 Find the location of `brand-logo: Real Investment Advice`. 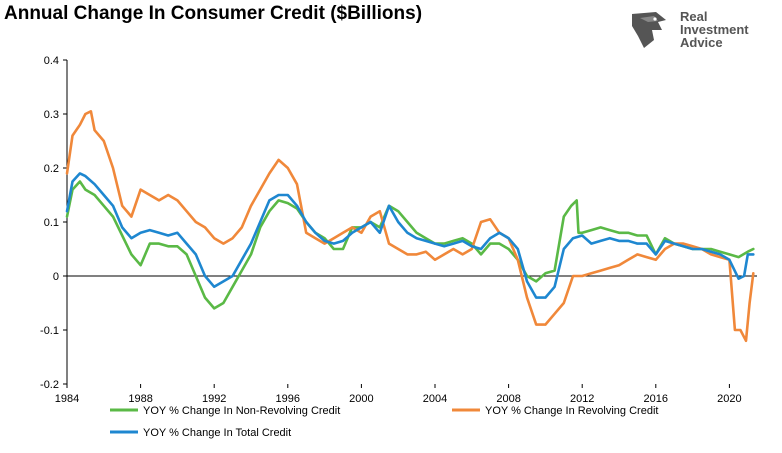

brand-logo: Real Investment Advice is located at coordinates (703, 33).